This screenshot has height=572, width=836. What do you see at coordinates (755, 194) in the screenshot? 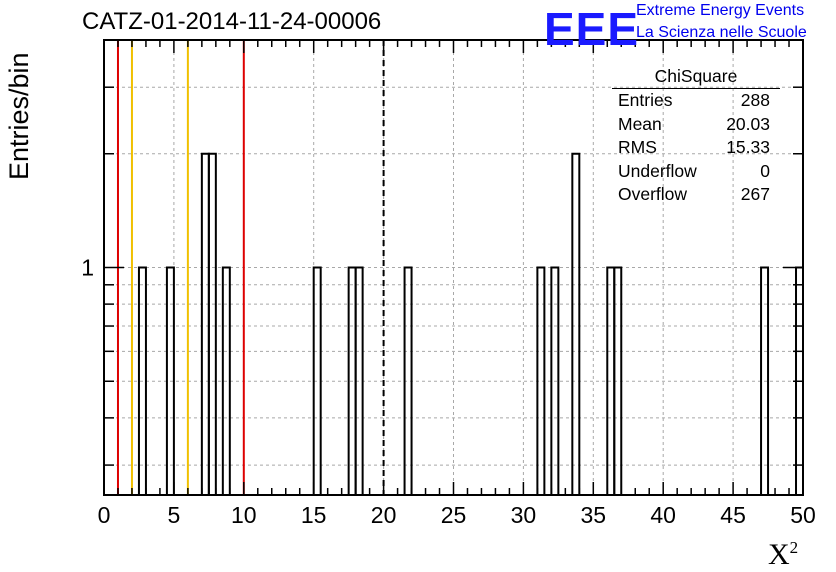
I see `stats-value: 267` at bounding box center [755, 194].